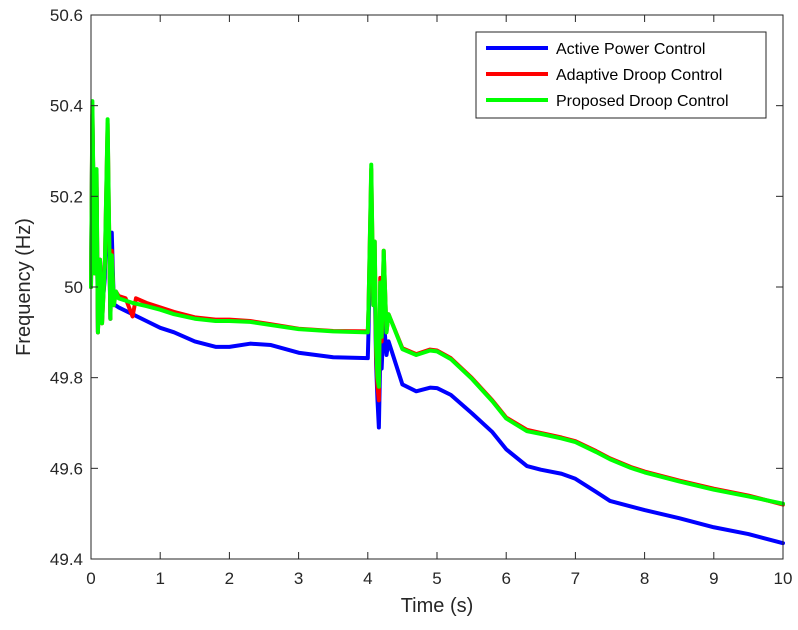  Describe the element at coordinates (630, 49) in the screenshot. I see `legend-label: Active Power Control` at that location.